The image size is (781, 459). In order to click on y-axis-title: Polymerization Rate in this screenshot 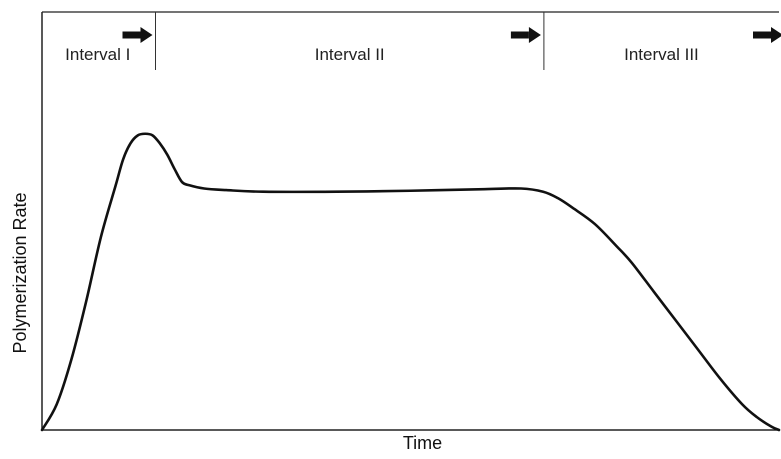, I will do `click(20, 272)`.